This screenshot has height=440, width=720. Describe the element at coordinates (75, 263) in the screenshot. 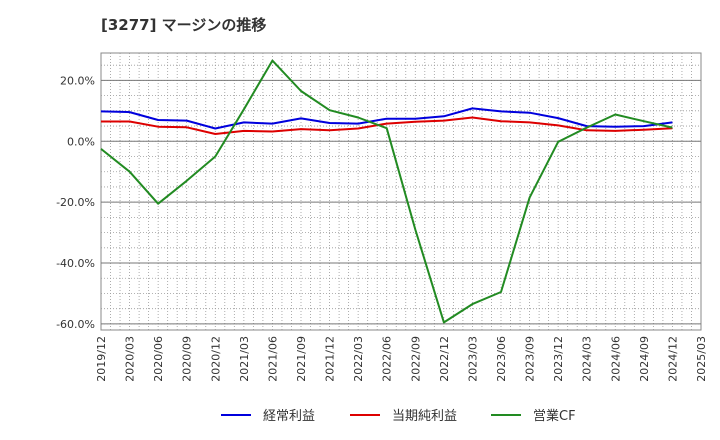

I see `y-tick-label: -40.0%` at that location.